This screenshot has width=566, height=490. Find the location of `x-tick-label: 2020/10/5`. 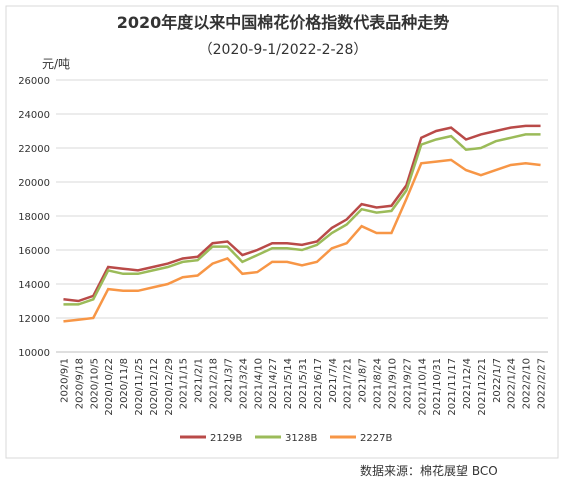

x-tick-label: 2020/10/5 is located at coordinates (94, 383).